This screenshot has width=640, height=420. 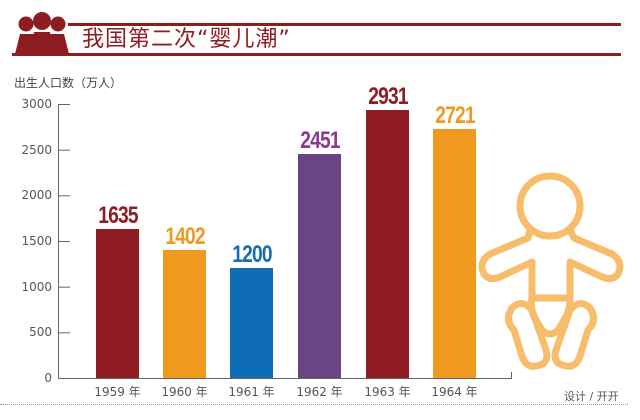 I want to click on y-tick-label: 3000, so click(x=36, y=104).